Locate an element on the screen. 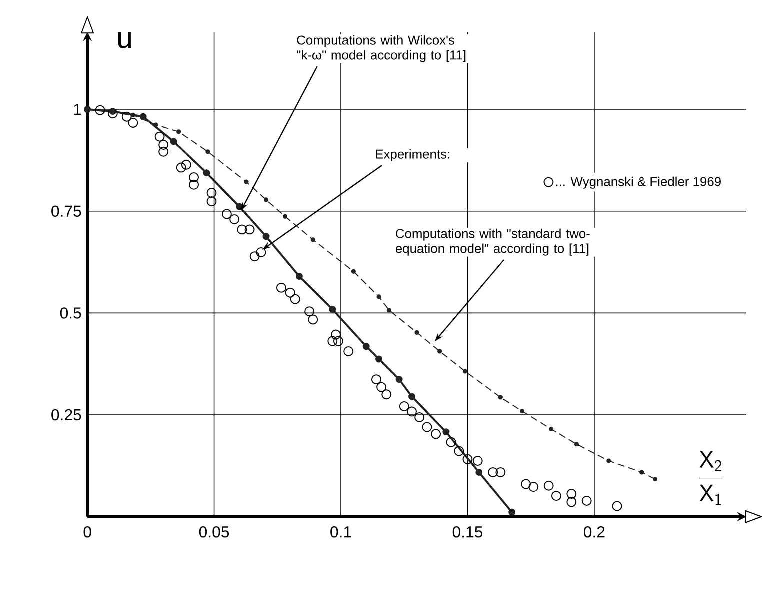 Image resolution: width=762 pixels, height=589 pixels. x-axis-title: $\frac{\mathsf{X}_{\mathsf{2}}}{\mathsf{X}_{\mathsf{1}}}$ is located at coordinates (711, 478).